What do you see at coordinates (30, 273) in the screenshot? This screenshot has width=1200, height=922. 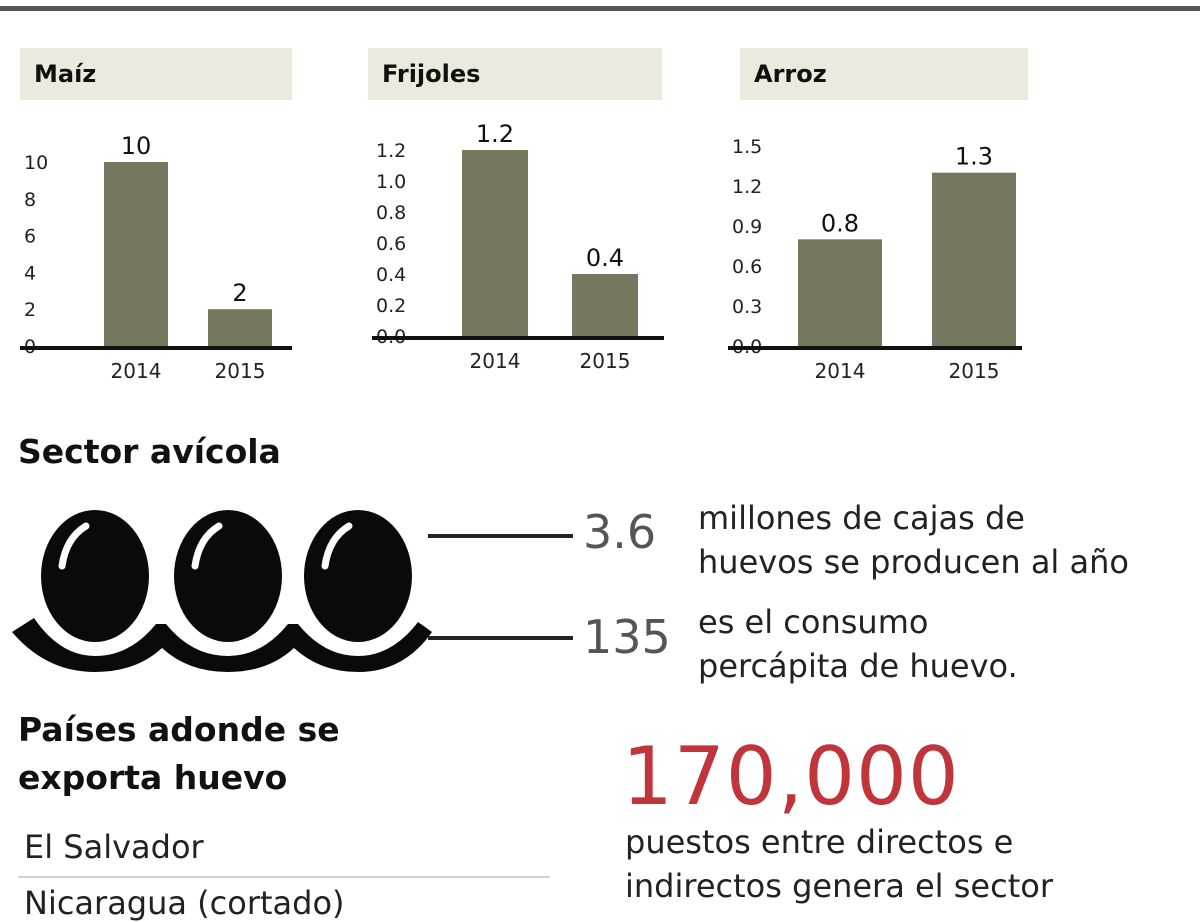 I see `y-tick-label: 4` at bounding box center [30, 273].